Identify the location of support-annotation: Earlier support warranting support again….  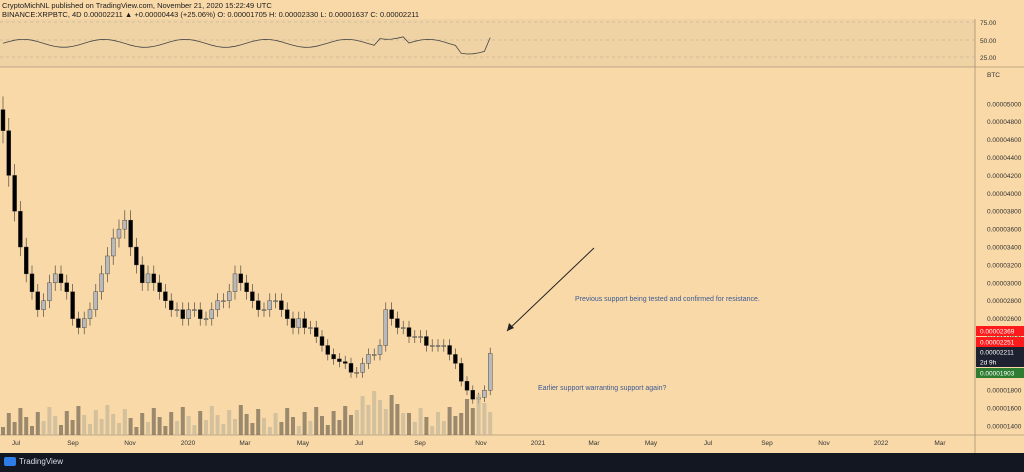
(602, 388).